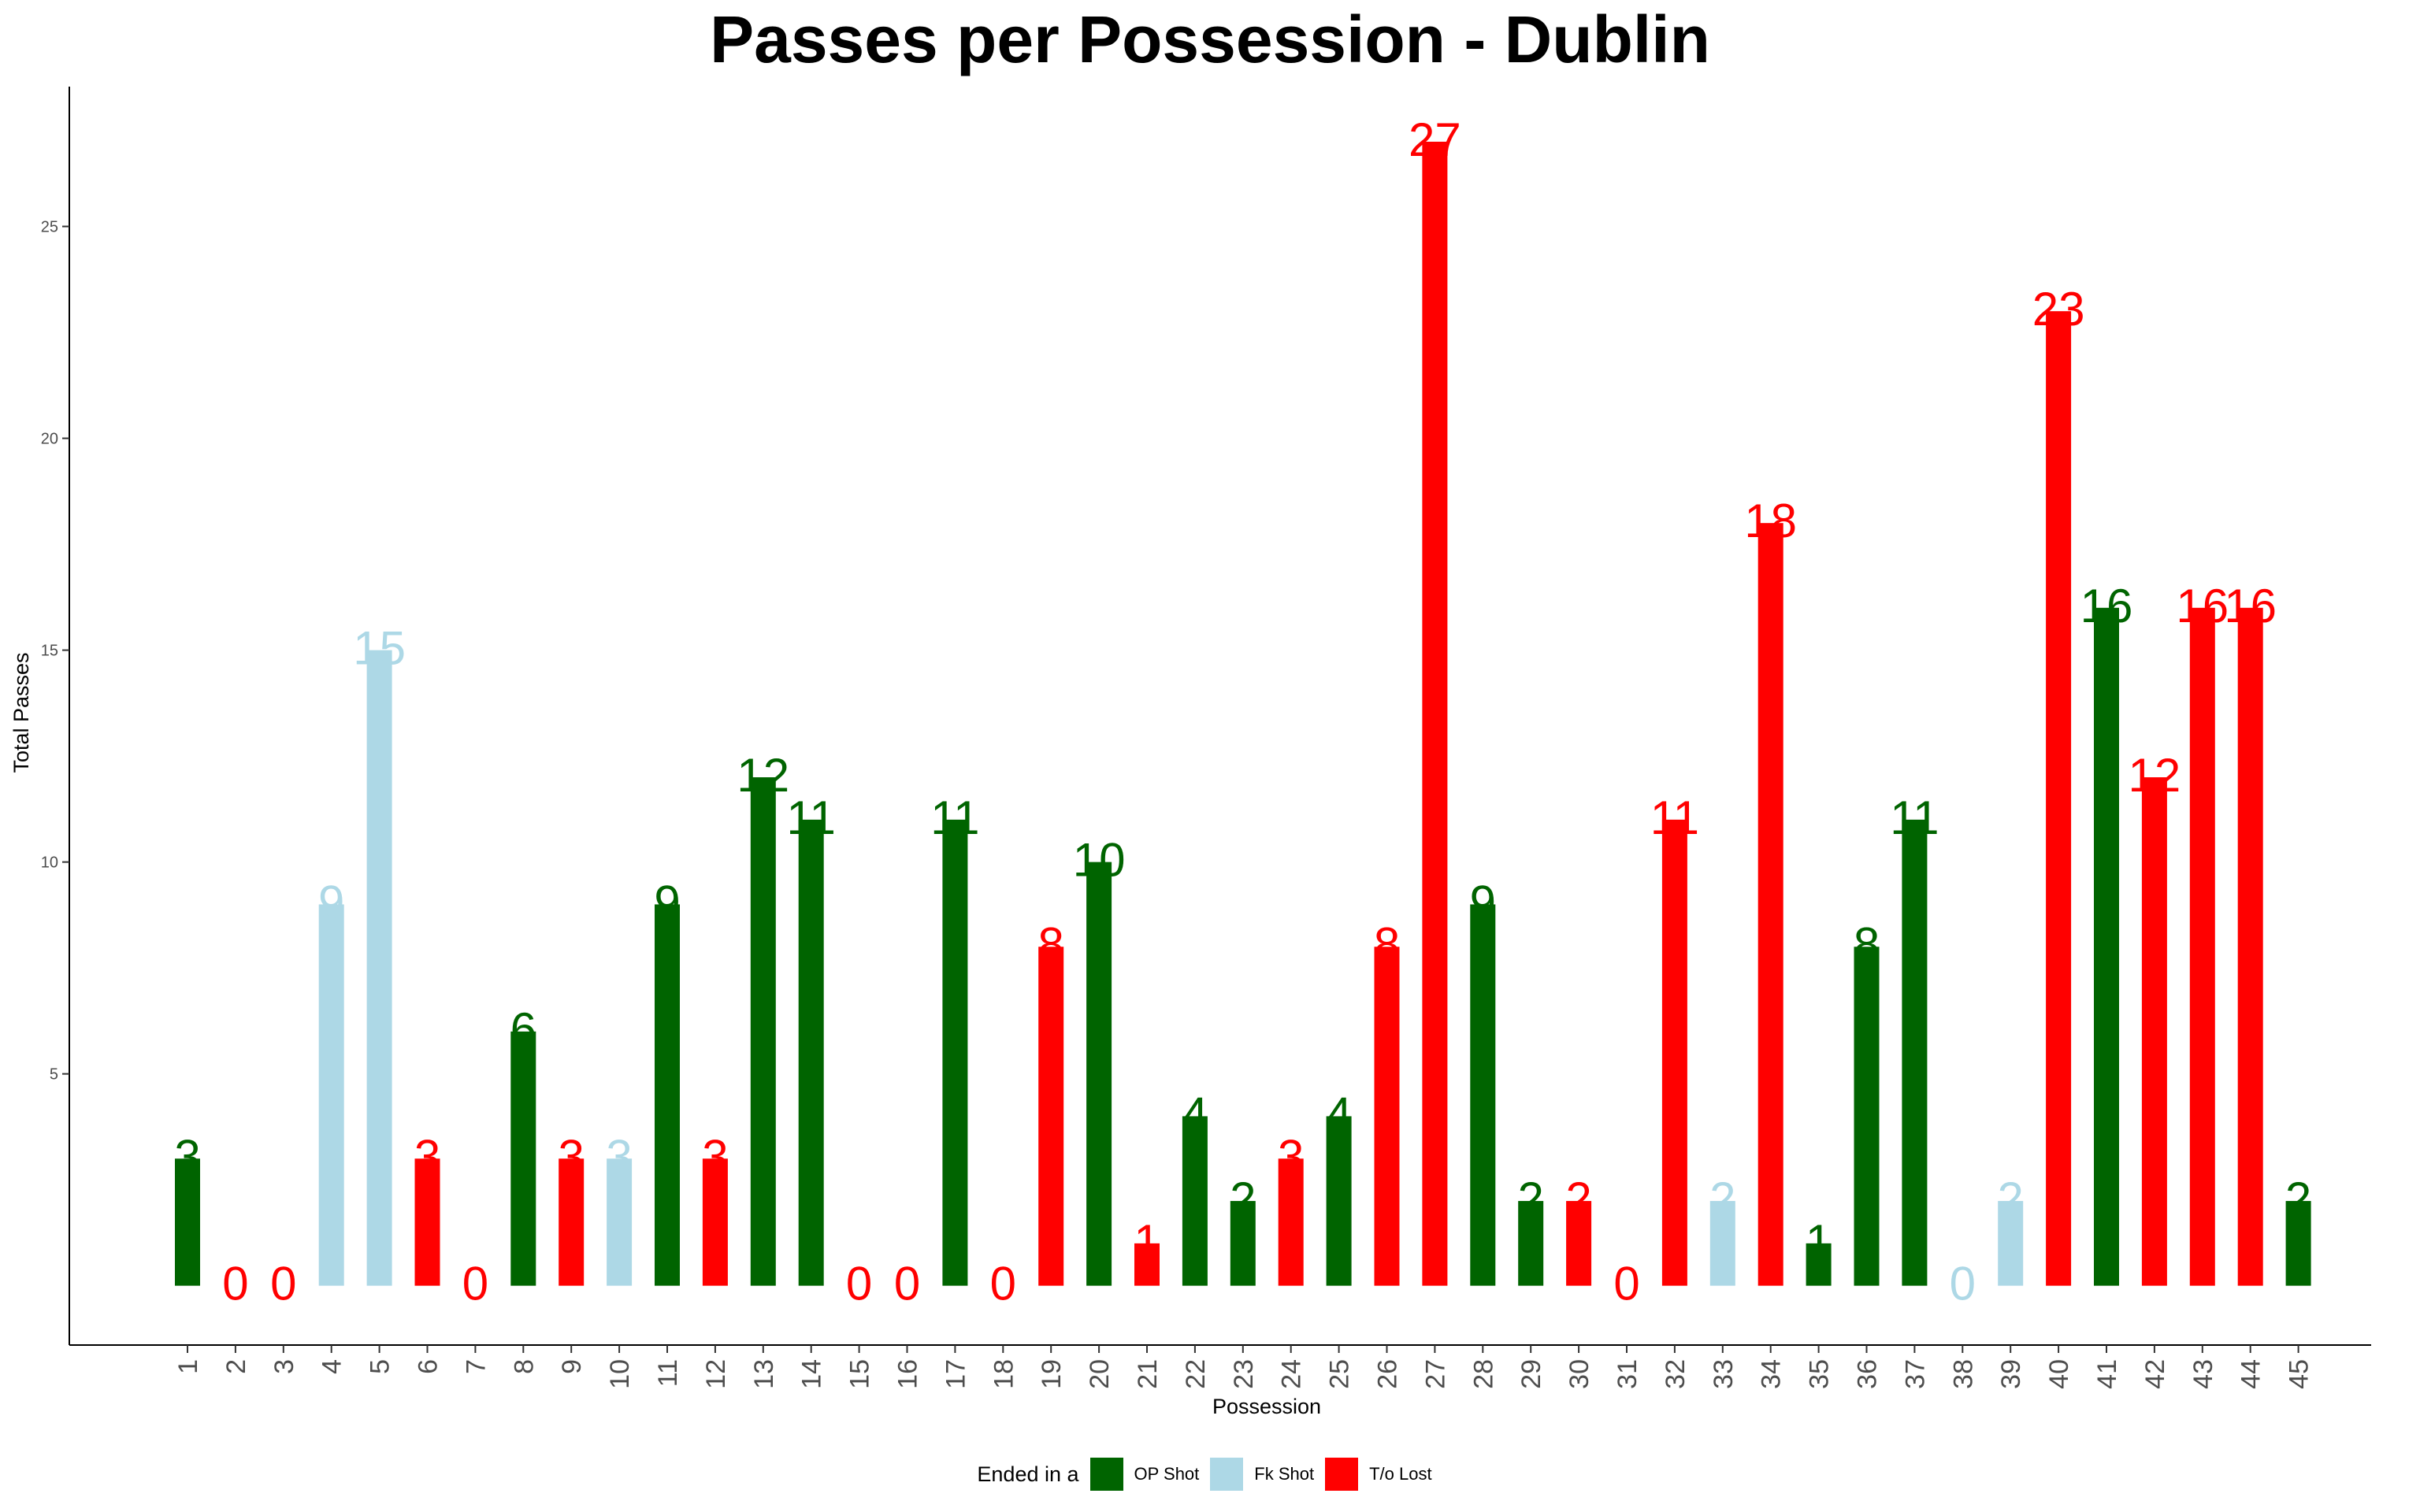 Image resolution: width=2420 pixels, height=1512 pixels. What do you see at coordinates (1820, 1374) in the screenshot?
I see `x-tick-label: 35` at bounding box center [1820, 1374].